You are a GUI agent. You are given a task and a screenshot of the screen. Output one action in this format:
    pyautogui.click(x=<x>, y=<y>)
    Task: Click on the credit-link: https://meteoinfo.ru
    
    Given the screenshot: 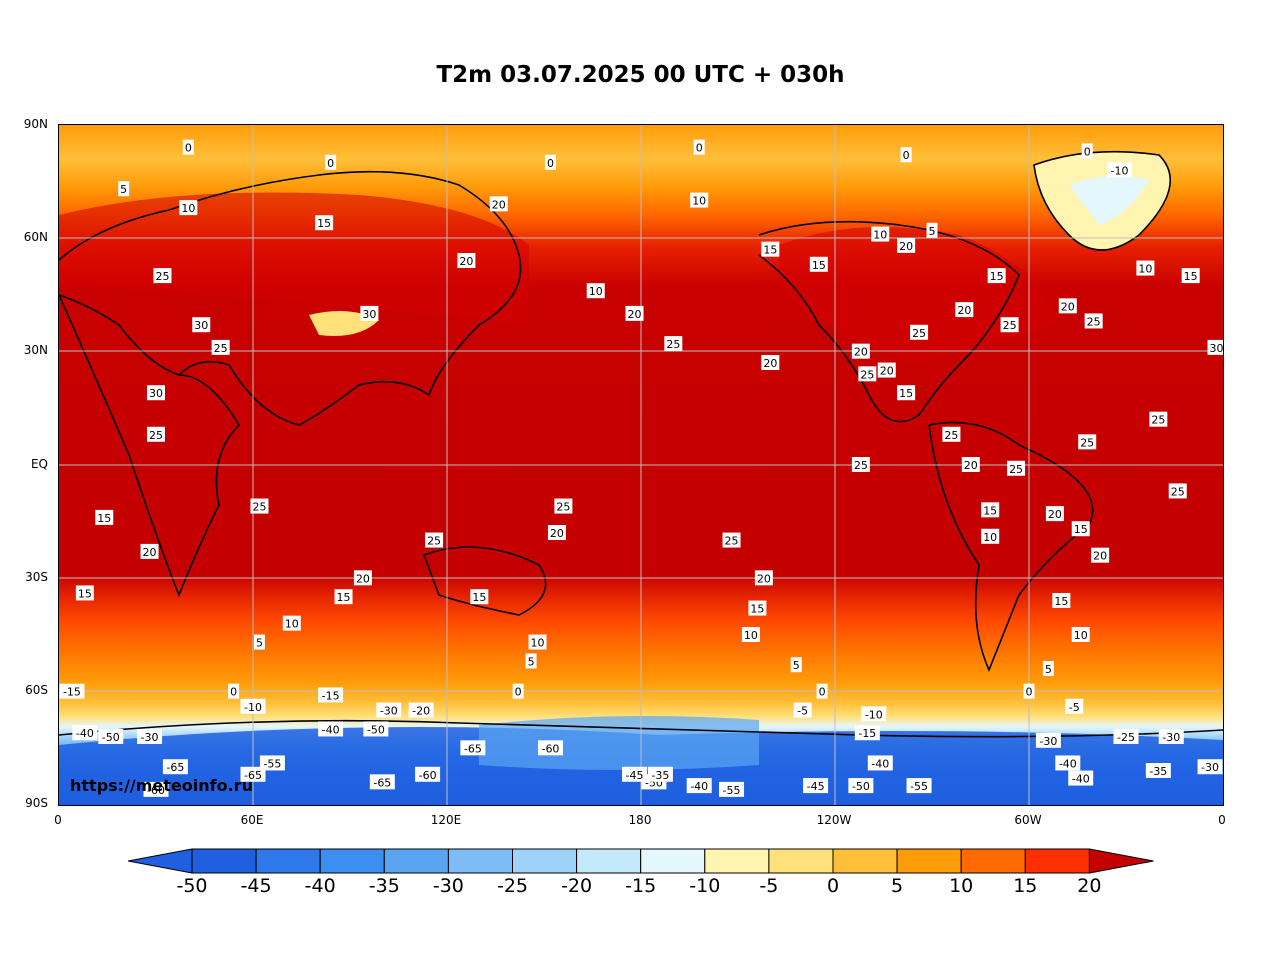 What is the action you would take?
    pyautogui.click(x=161, y=785)
    